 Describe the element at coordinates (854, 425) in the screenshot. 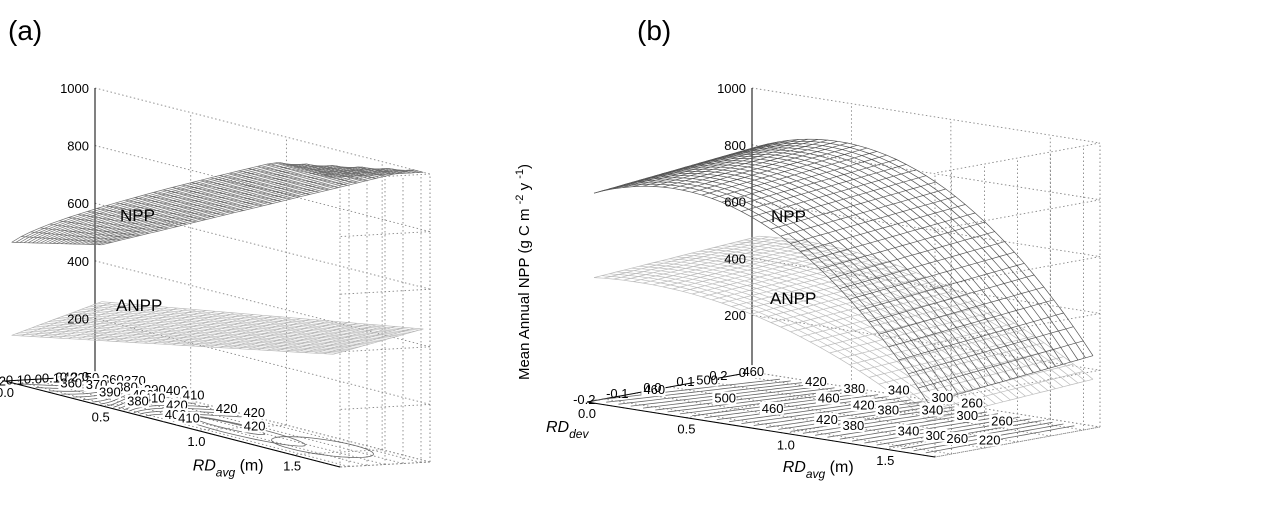

I see `contour-label: 380` at that location.